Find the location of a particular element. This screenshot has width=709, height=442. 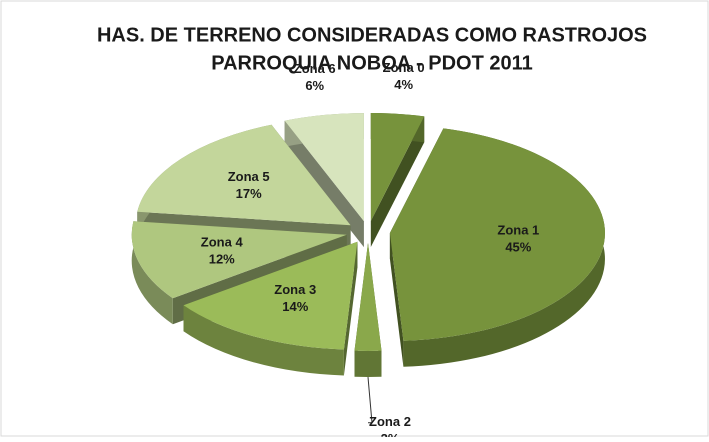

data-label-value: 17% is located at coordinates (249, 193).